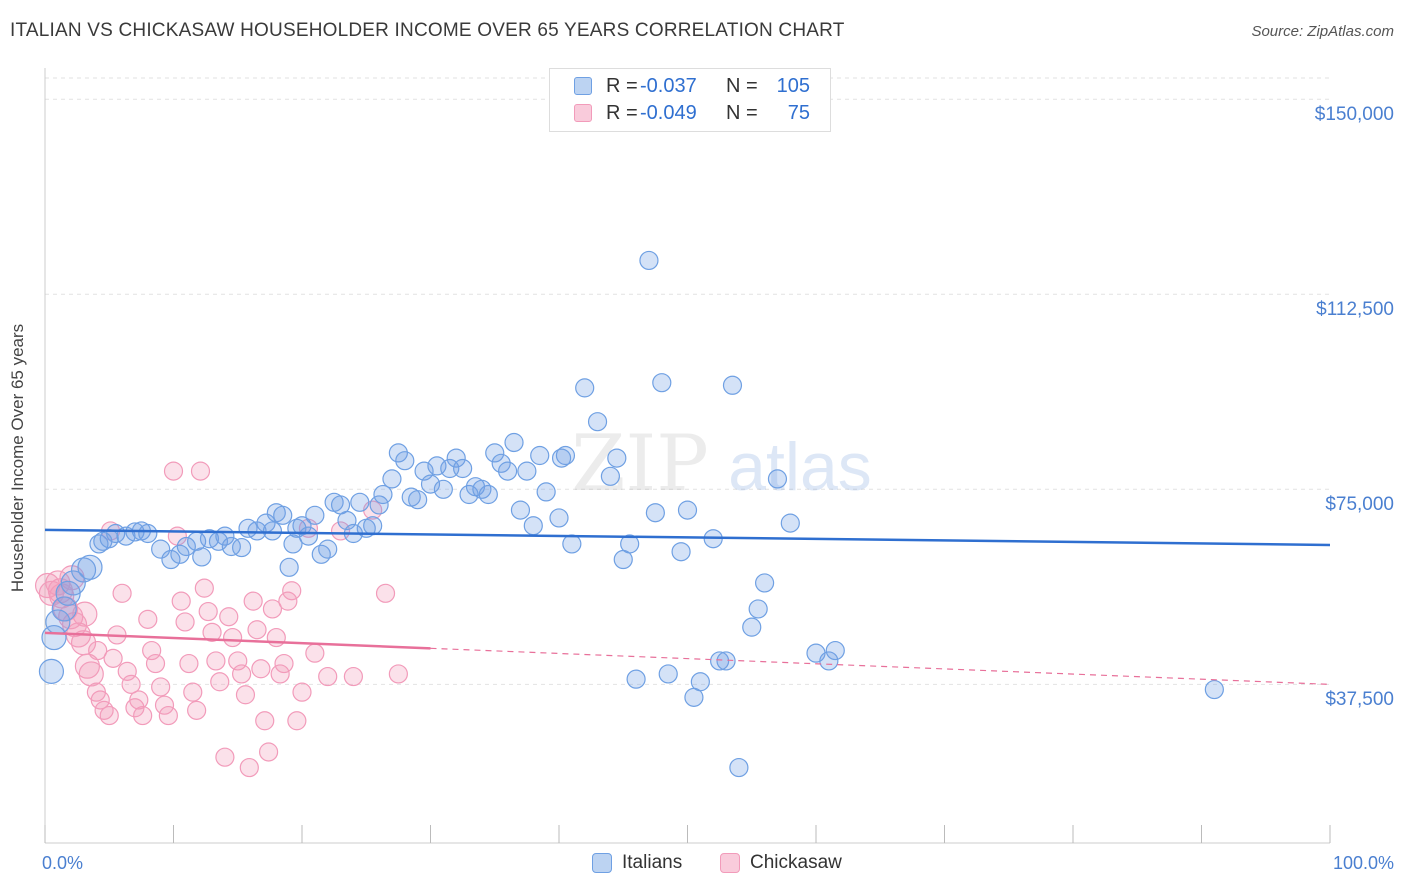 Image resolution: width=1406 pixels, height=892 pixels. Describe the element at coordinates (1359, 700) in the screenshot. I see `y-tick-label: $37,500` at that location.